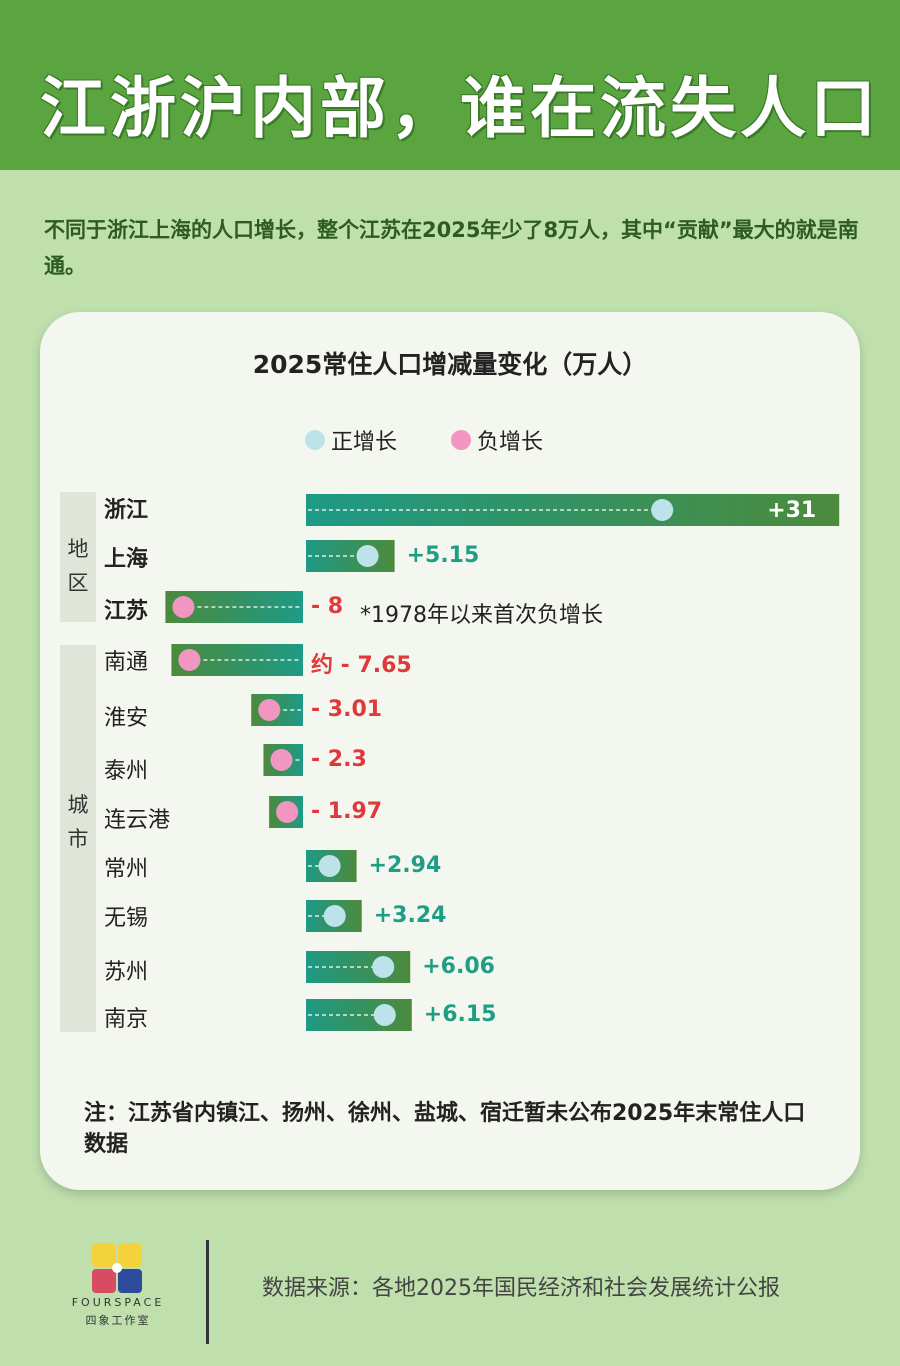  Describe the element at coordinates (78, 566) in the screenshot. I see `group-label-region: 地区` at that location.